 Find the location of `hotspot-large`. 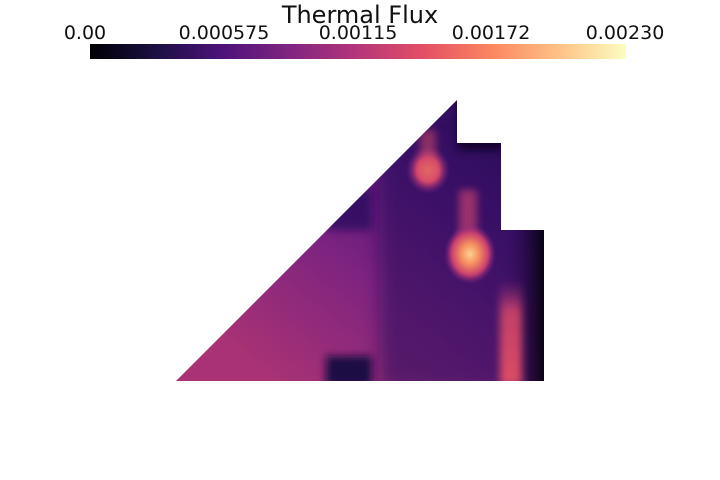

hotspot-large is located at coordinates (470, 254).